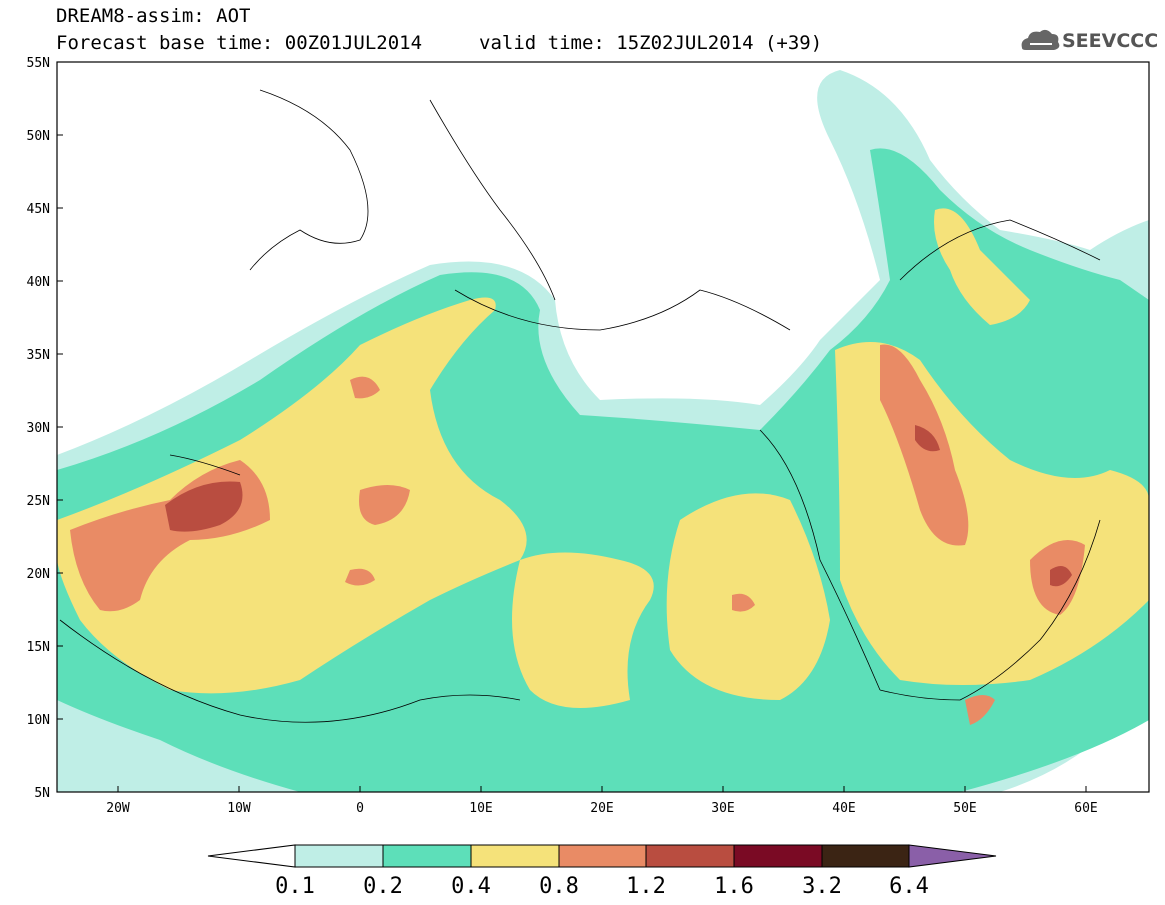 Image resolution: width=1165 pixels, height=905 pixels. I want to click on aot-band-1.2-oman, so click(1061, 576).